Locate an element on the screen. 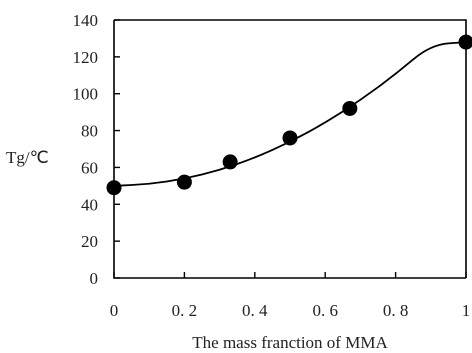  x-tick-label: 0. 2 is located at coordinates (185, 310).